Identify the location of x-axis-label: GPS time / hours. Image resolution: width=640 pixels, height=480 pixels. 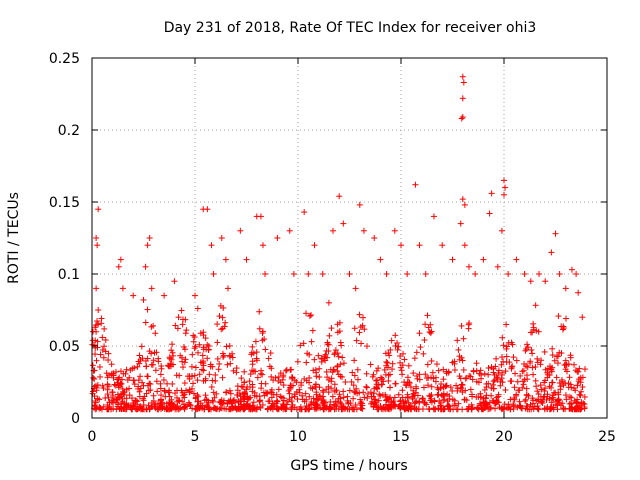
(348, 466).